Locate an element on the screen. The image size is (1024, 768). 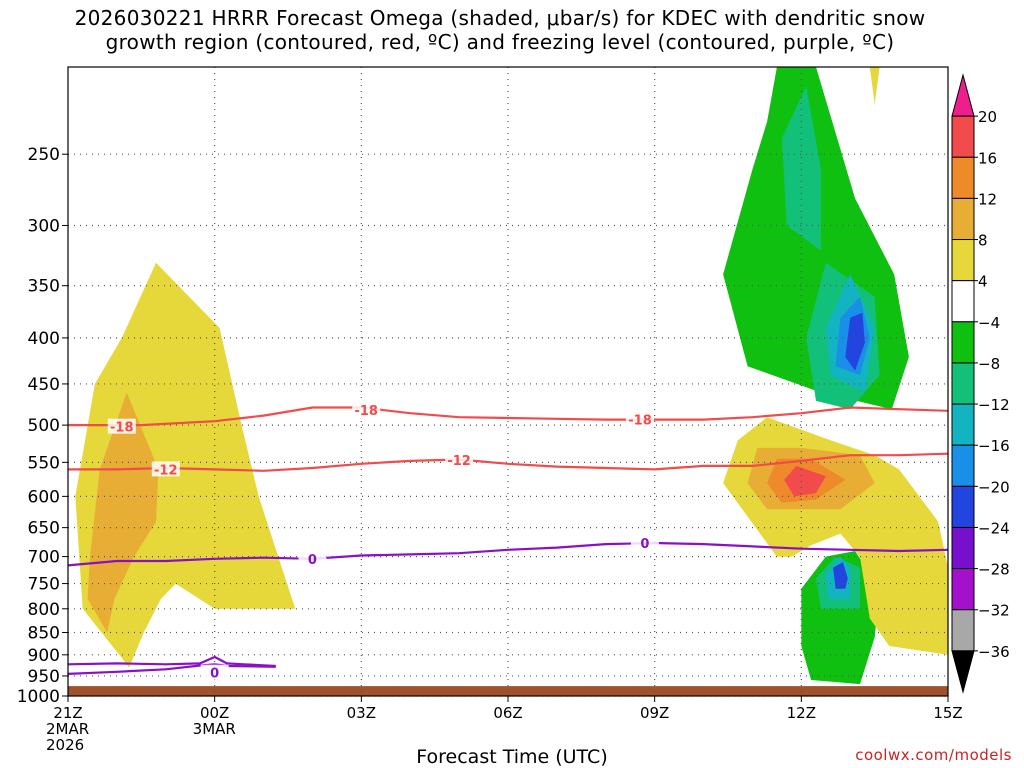
contour-minus12 is located at coordinates (508, 462).